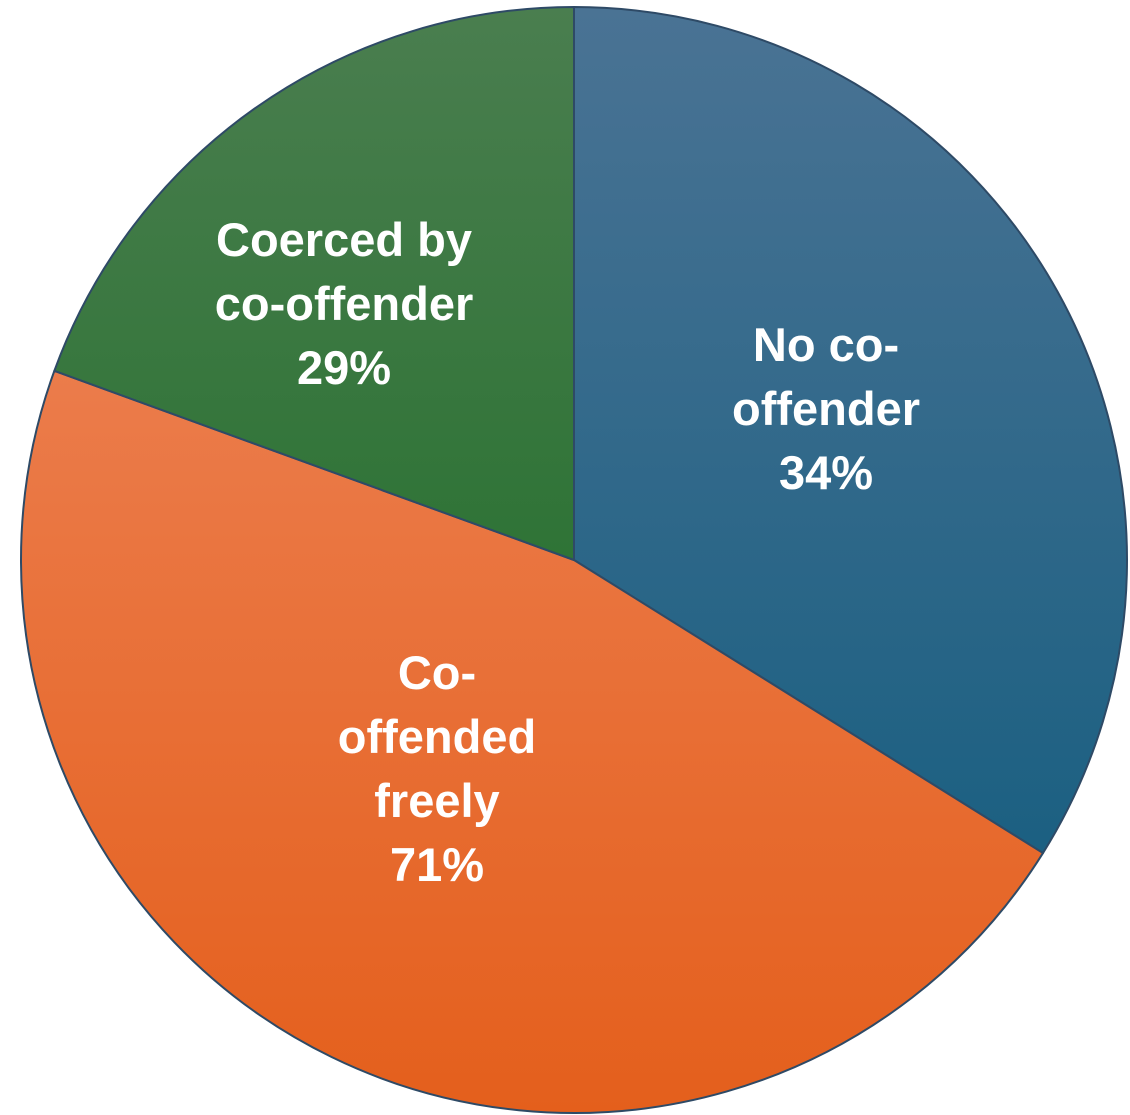  What do you see at coordinates (437, 864) in the screenshot?
I see `label-co-offended-freely-value: 71%` at bounding box center [437, 864].